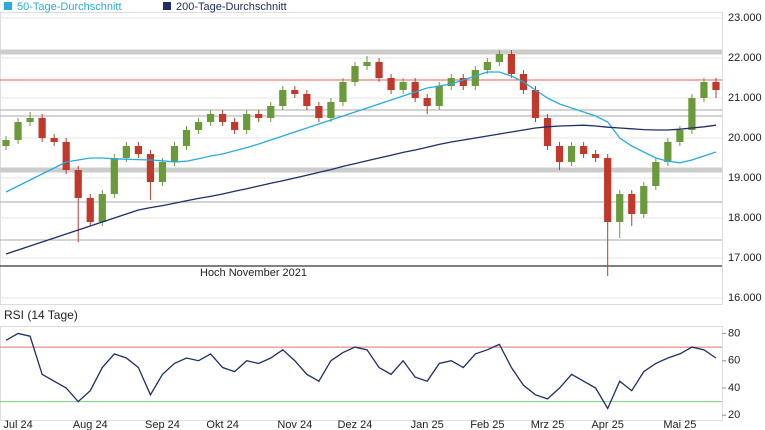 This screenshot has height=430, width=765. I want to click on level-label: Hoch November 2021, so click(253, 273).